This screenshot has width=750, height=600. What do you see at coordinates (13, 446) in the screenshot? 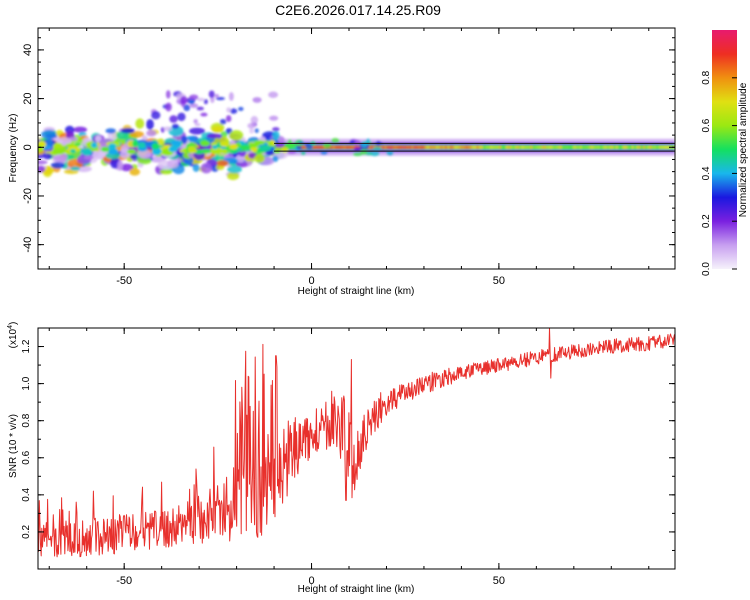
I see `snr-y-label: SNR (10 * v/v)` at bounding box center [13, 446].